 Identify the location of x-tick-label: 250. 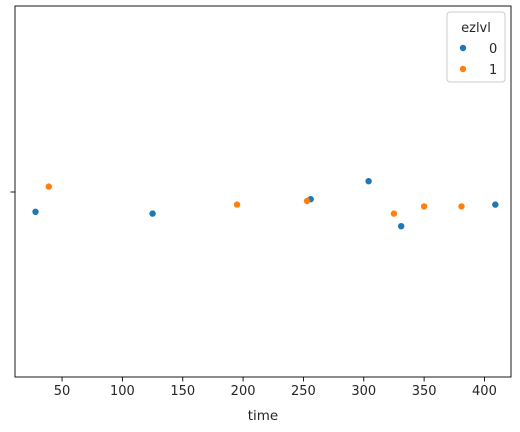
(303, 391).